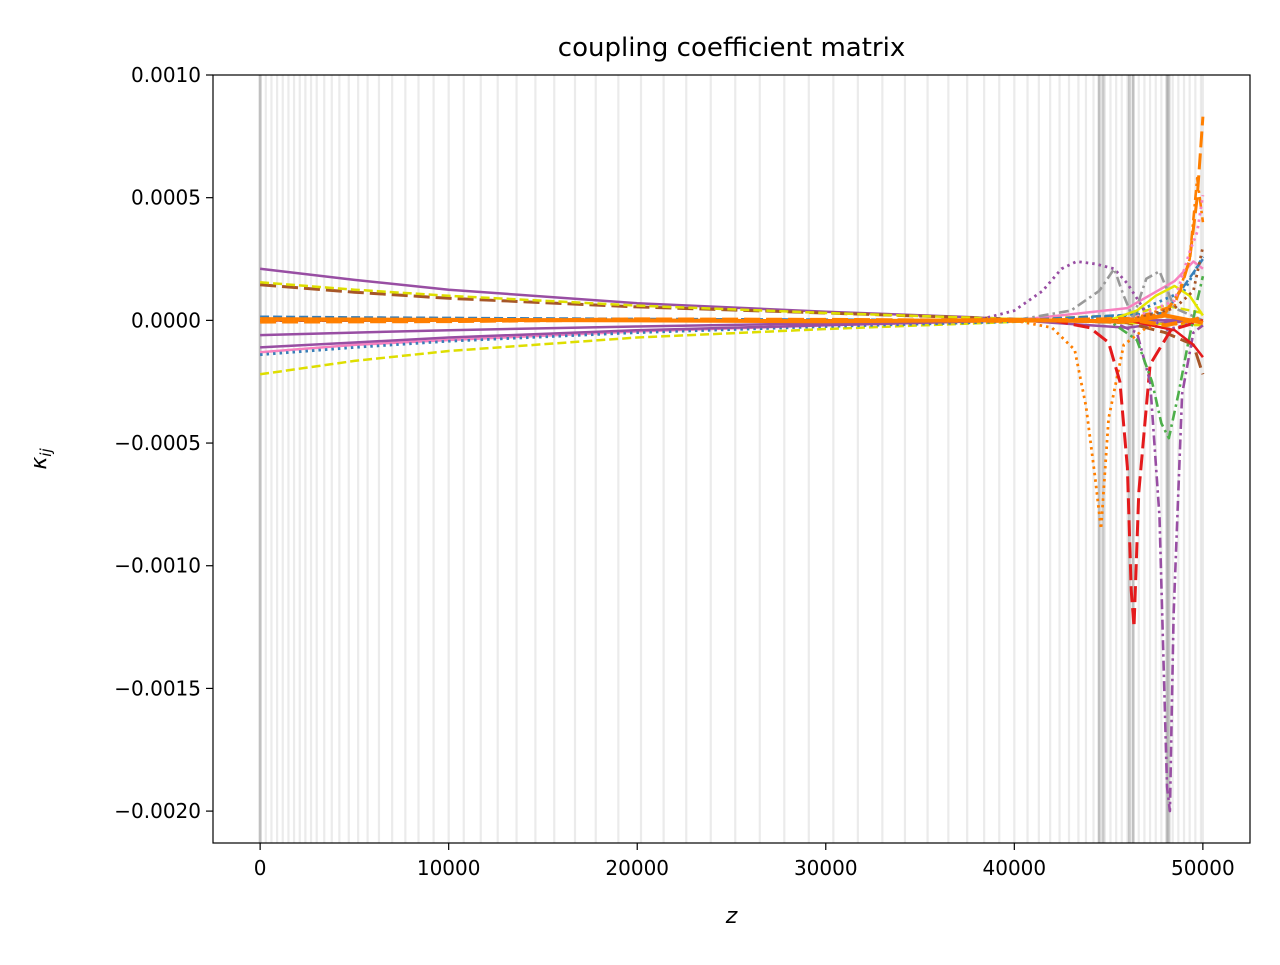 The height and width of the screenshot is (965, 1280). I want to click on x-tick-label: 10000, so click(449, 868).